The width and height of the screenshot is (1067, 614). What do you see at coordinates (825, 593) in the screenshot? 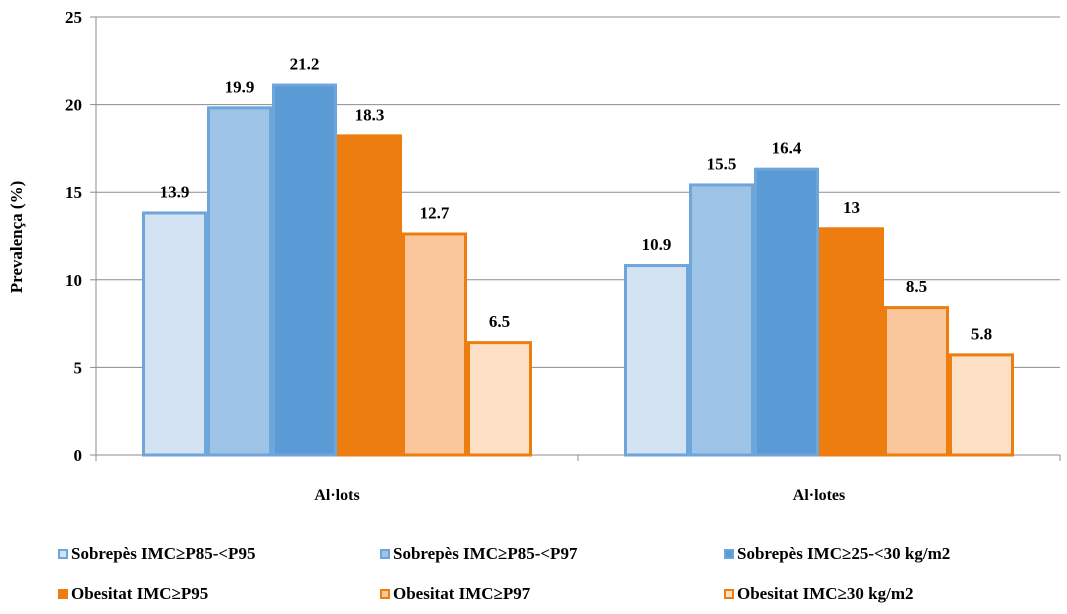
I see `legend-label: Obesitat IMC≥30 kg/m2` at bounding box center [825, 593].